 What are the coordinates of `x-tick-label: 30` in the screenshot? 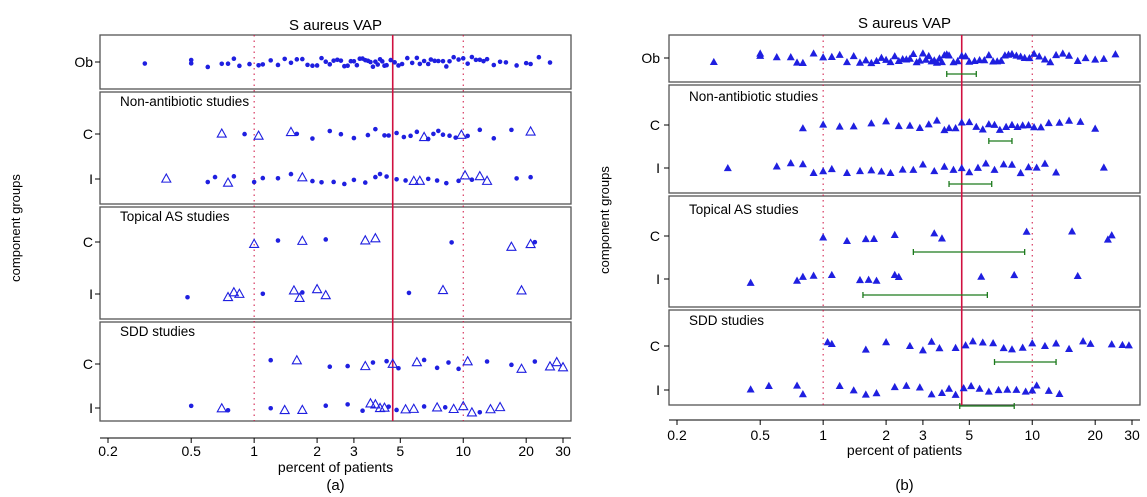 It's located at (563, 451).